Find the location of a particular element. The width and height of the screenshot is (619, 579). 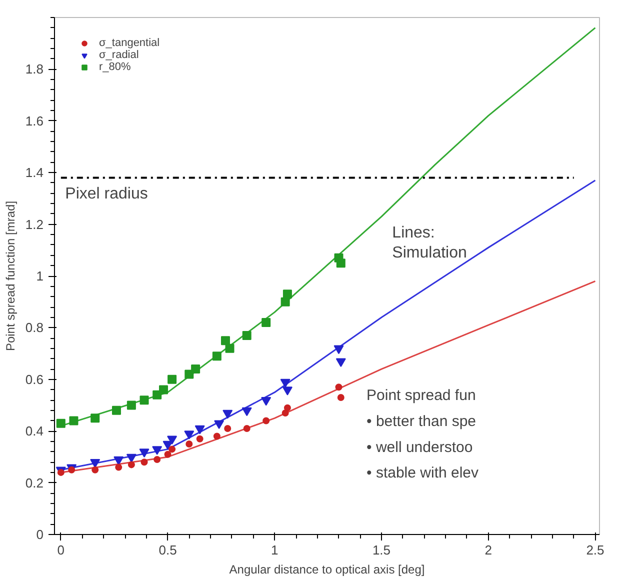

y-axis-title: Point spread function [mrad] is located at coordinates (10, 276).